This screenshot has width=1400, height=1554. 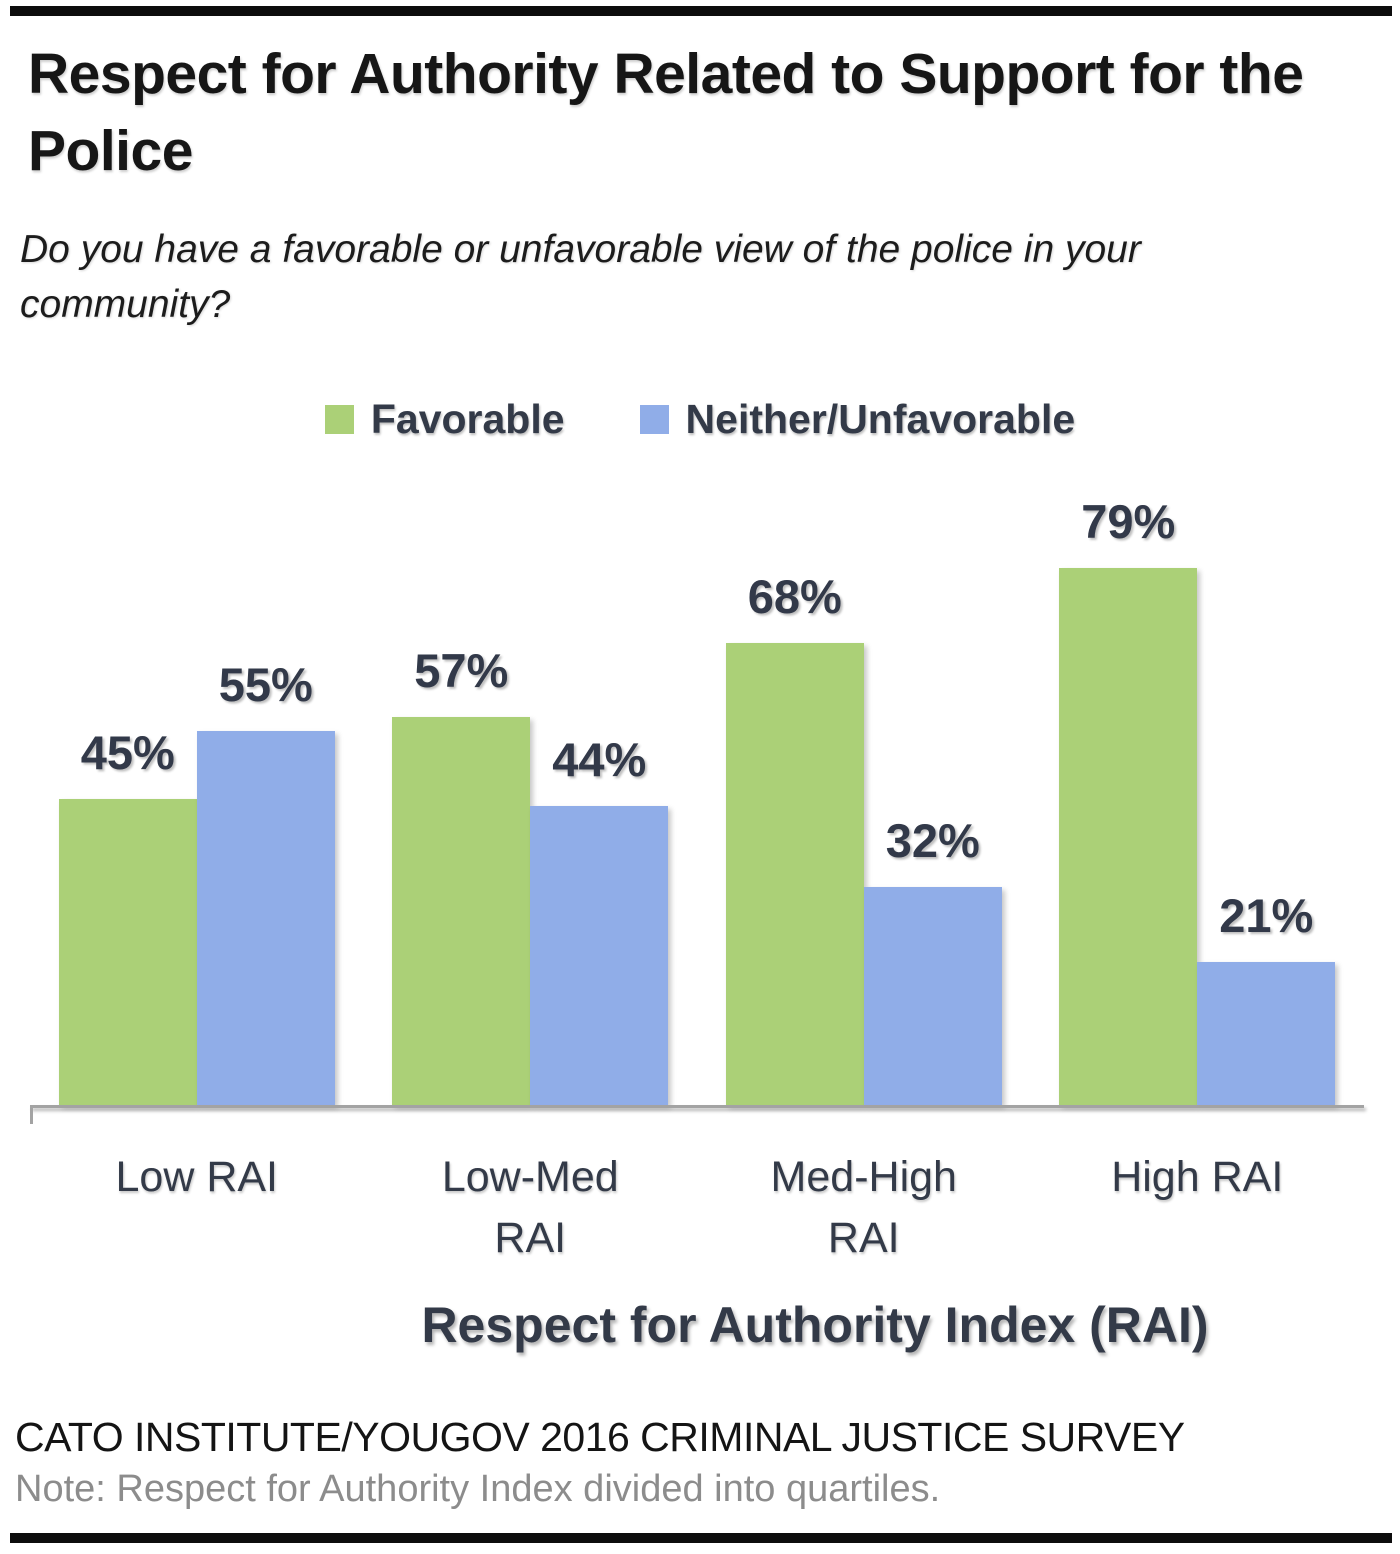 I want to click on value-label-favorable-med-high-rai: 68%, so click(x=794, y=596).